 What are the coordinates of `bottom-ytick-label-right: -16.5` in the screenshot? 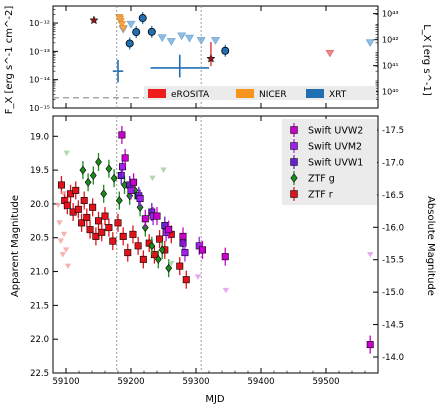 It's located at (393, 196).